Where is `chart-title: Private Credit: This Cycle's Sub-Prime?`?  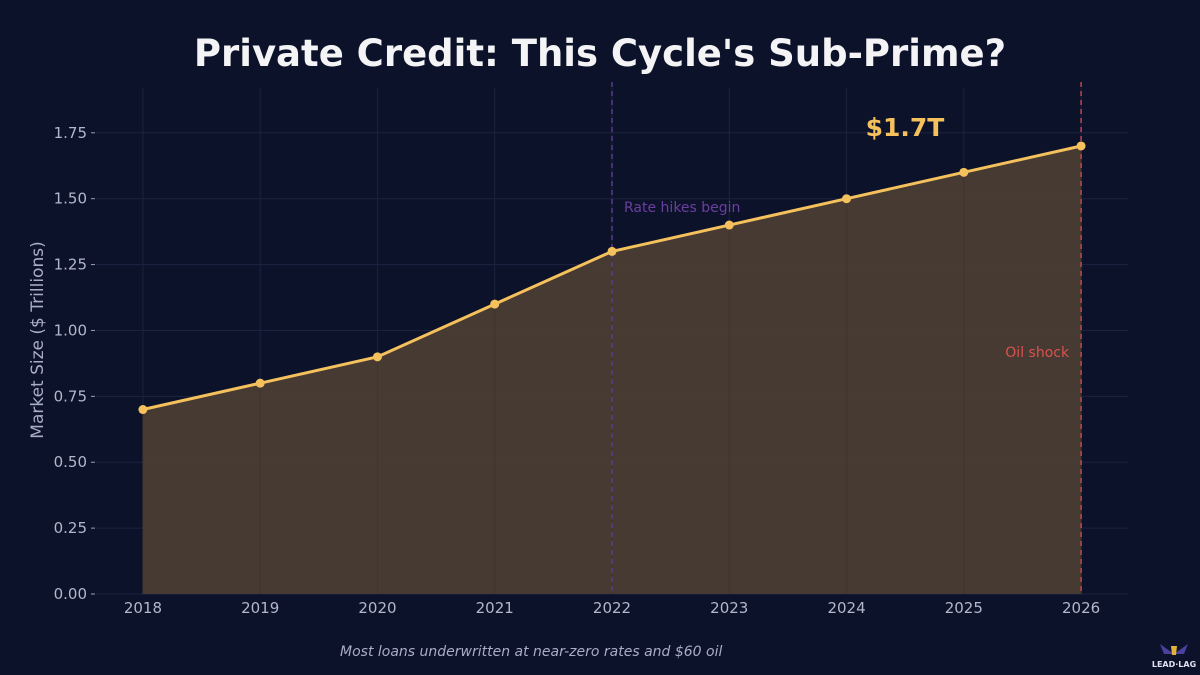
chart-title: Private Credit: This Cycle's Sub-Prime? is located at coordinates (600, 53).